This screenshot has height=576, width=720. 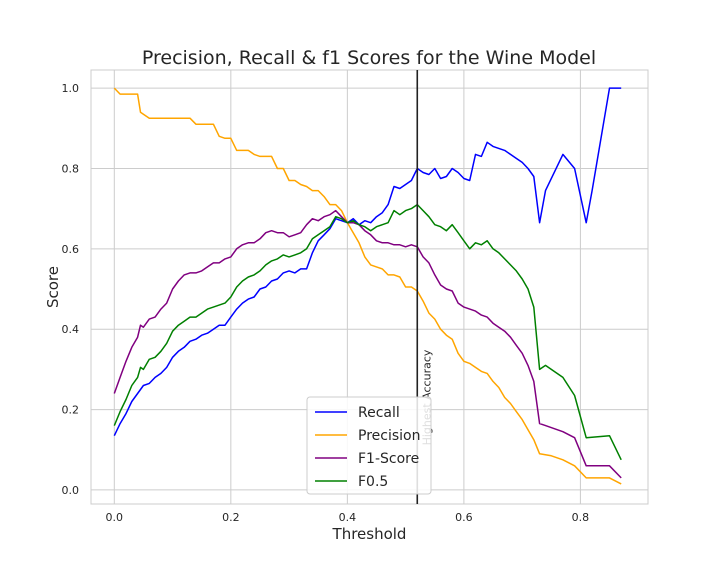 I want to click on legend-box, so click(x=369, y=445).